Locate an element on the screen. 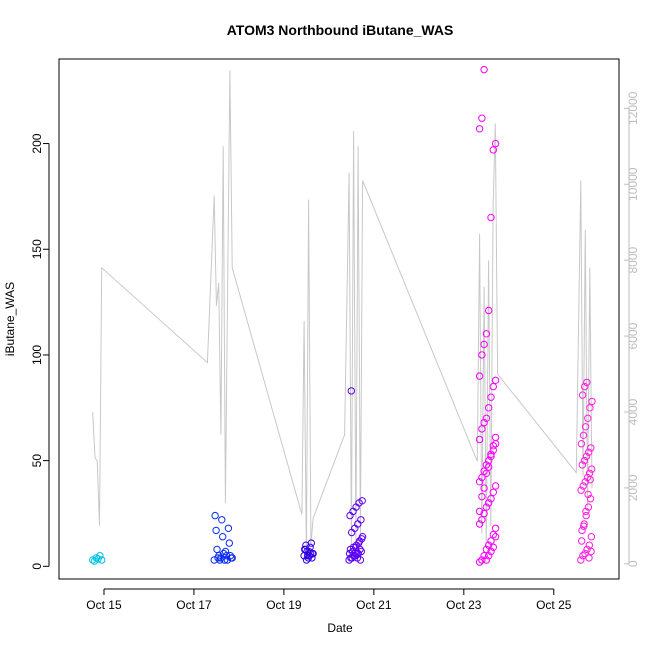 The width and height of the screenshot is (650, 655). y2-tick-label: 0 is located at coordinates (633, 563).